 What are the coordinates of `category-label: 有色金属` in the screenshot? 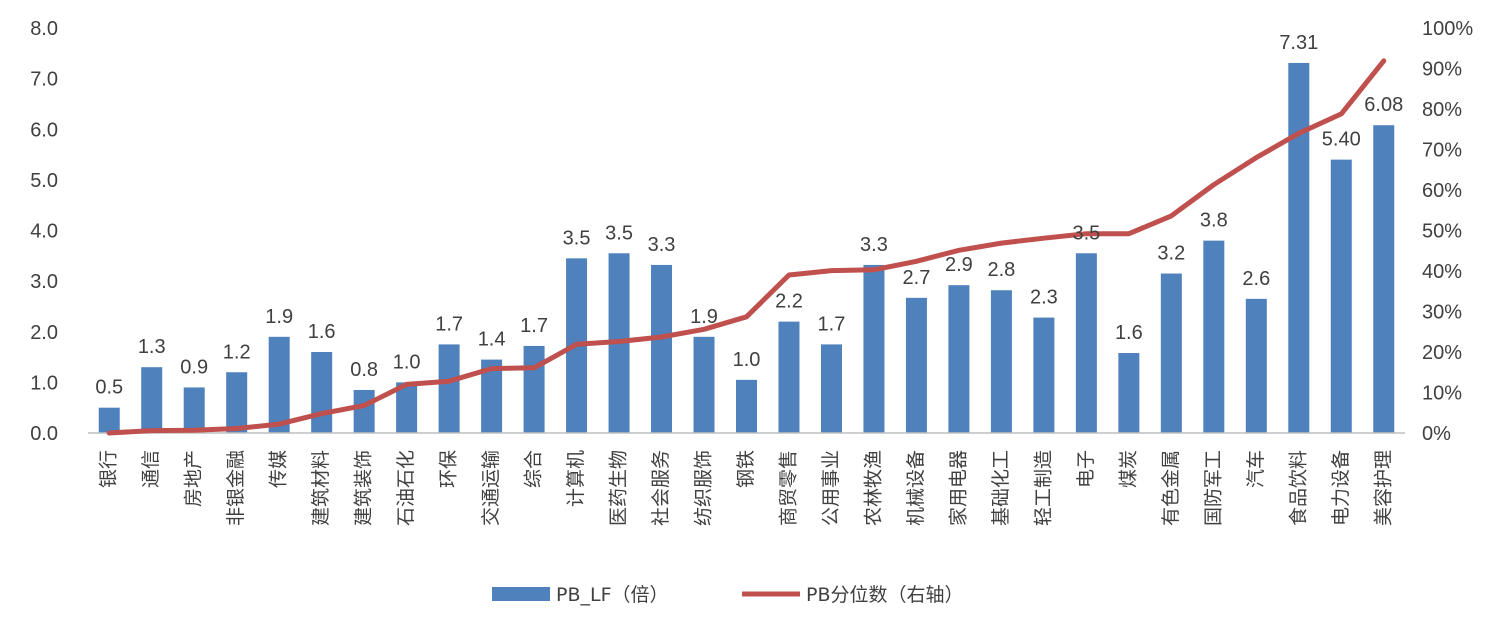 It's located at (1171, 488).